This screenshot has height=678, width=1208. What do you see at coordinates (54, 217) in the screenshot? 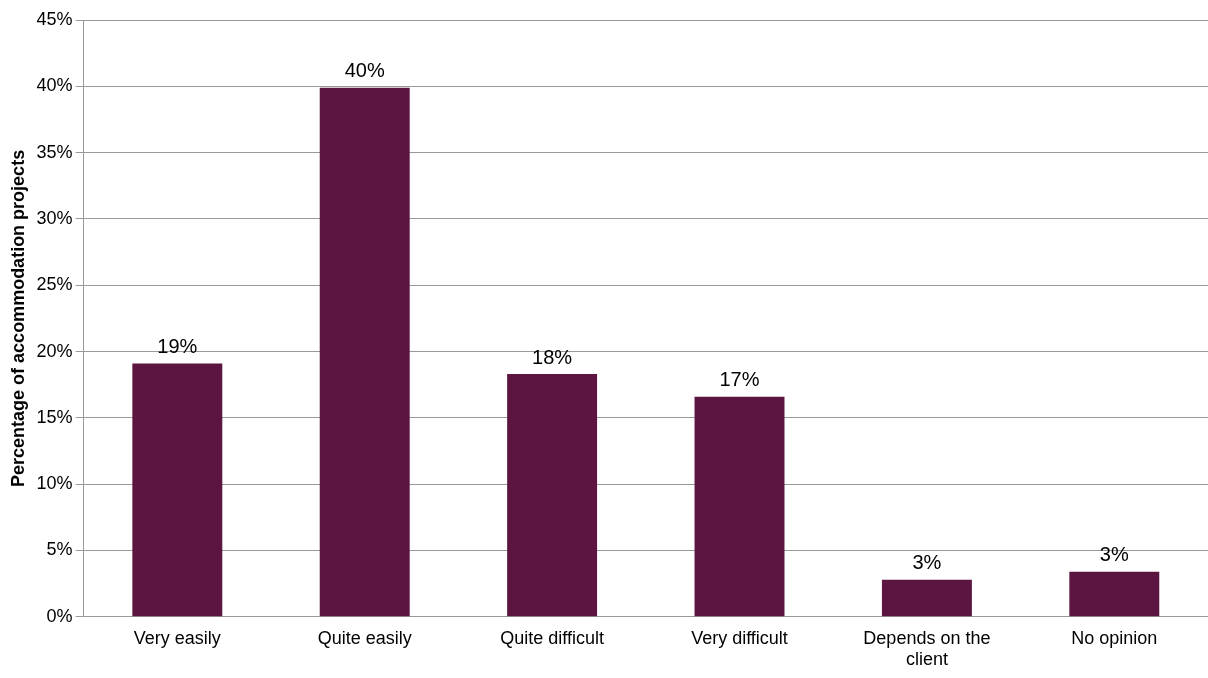
I see `y-tick-label: 30%` at bounding box center [54, 217].